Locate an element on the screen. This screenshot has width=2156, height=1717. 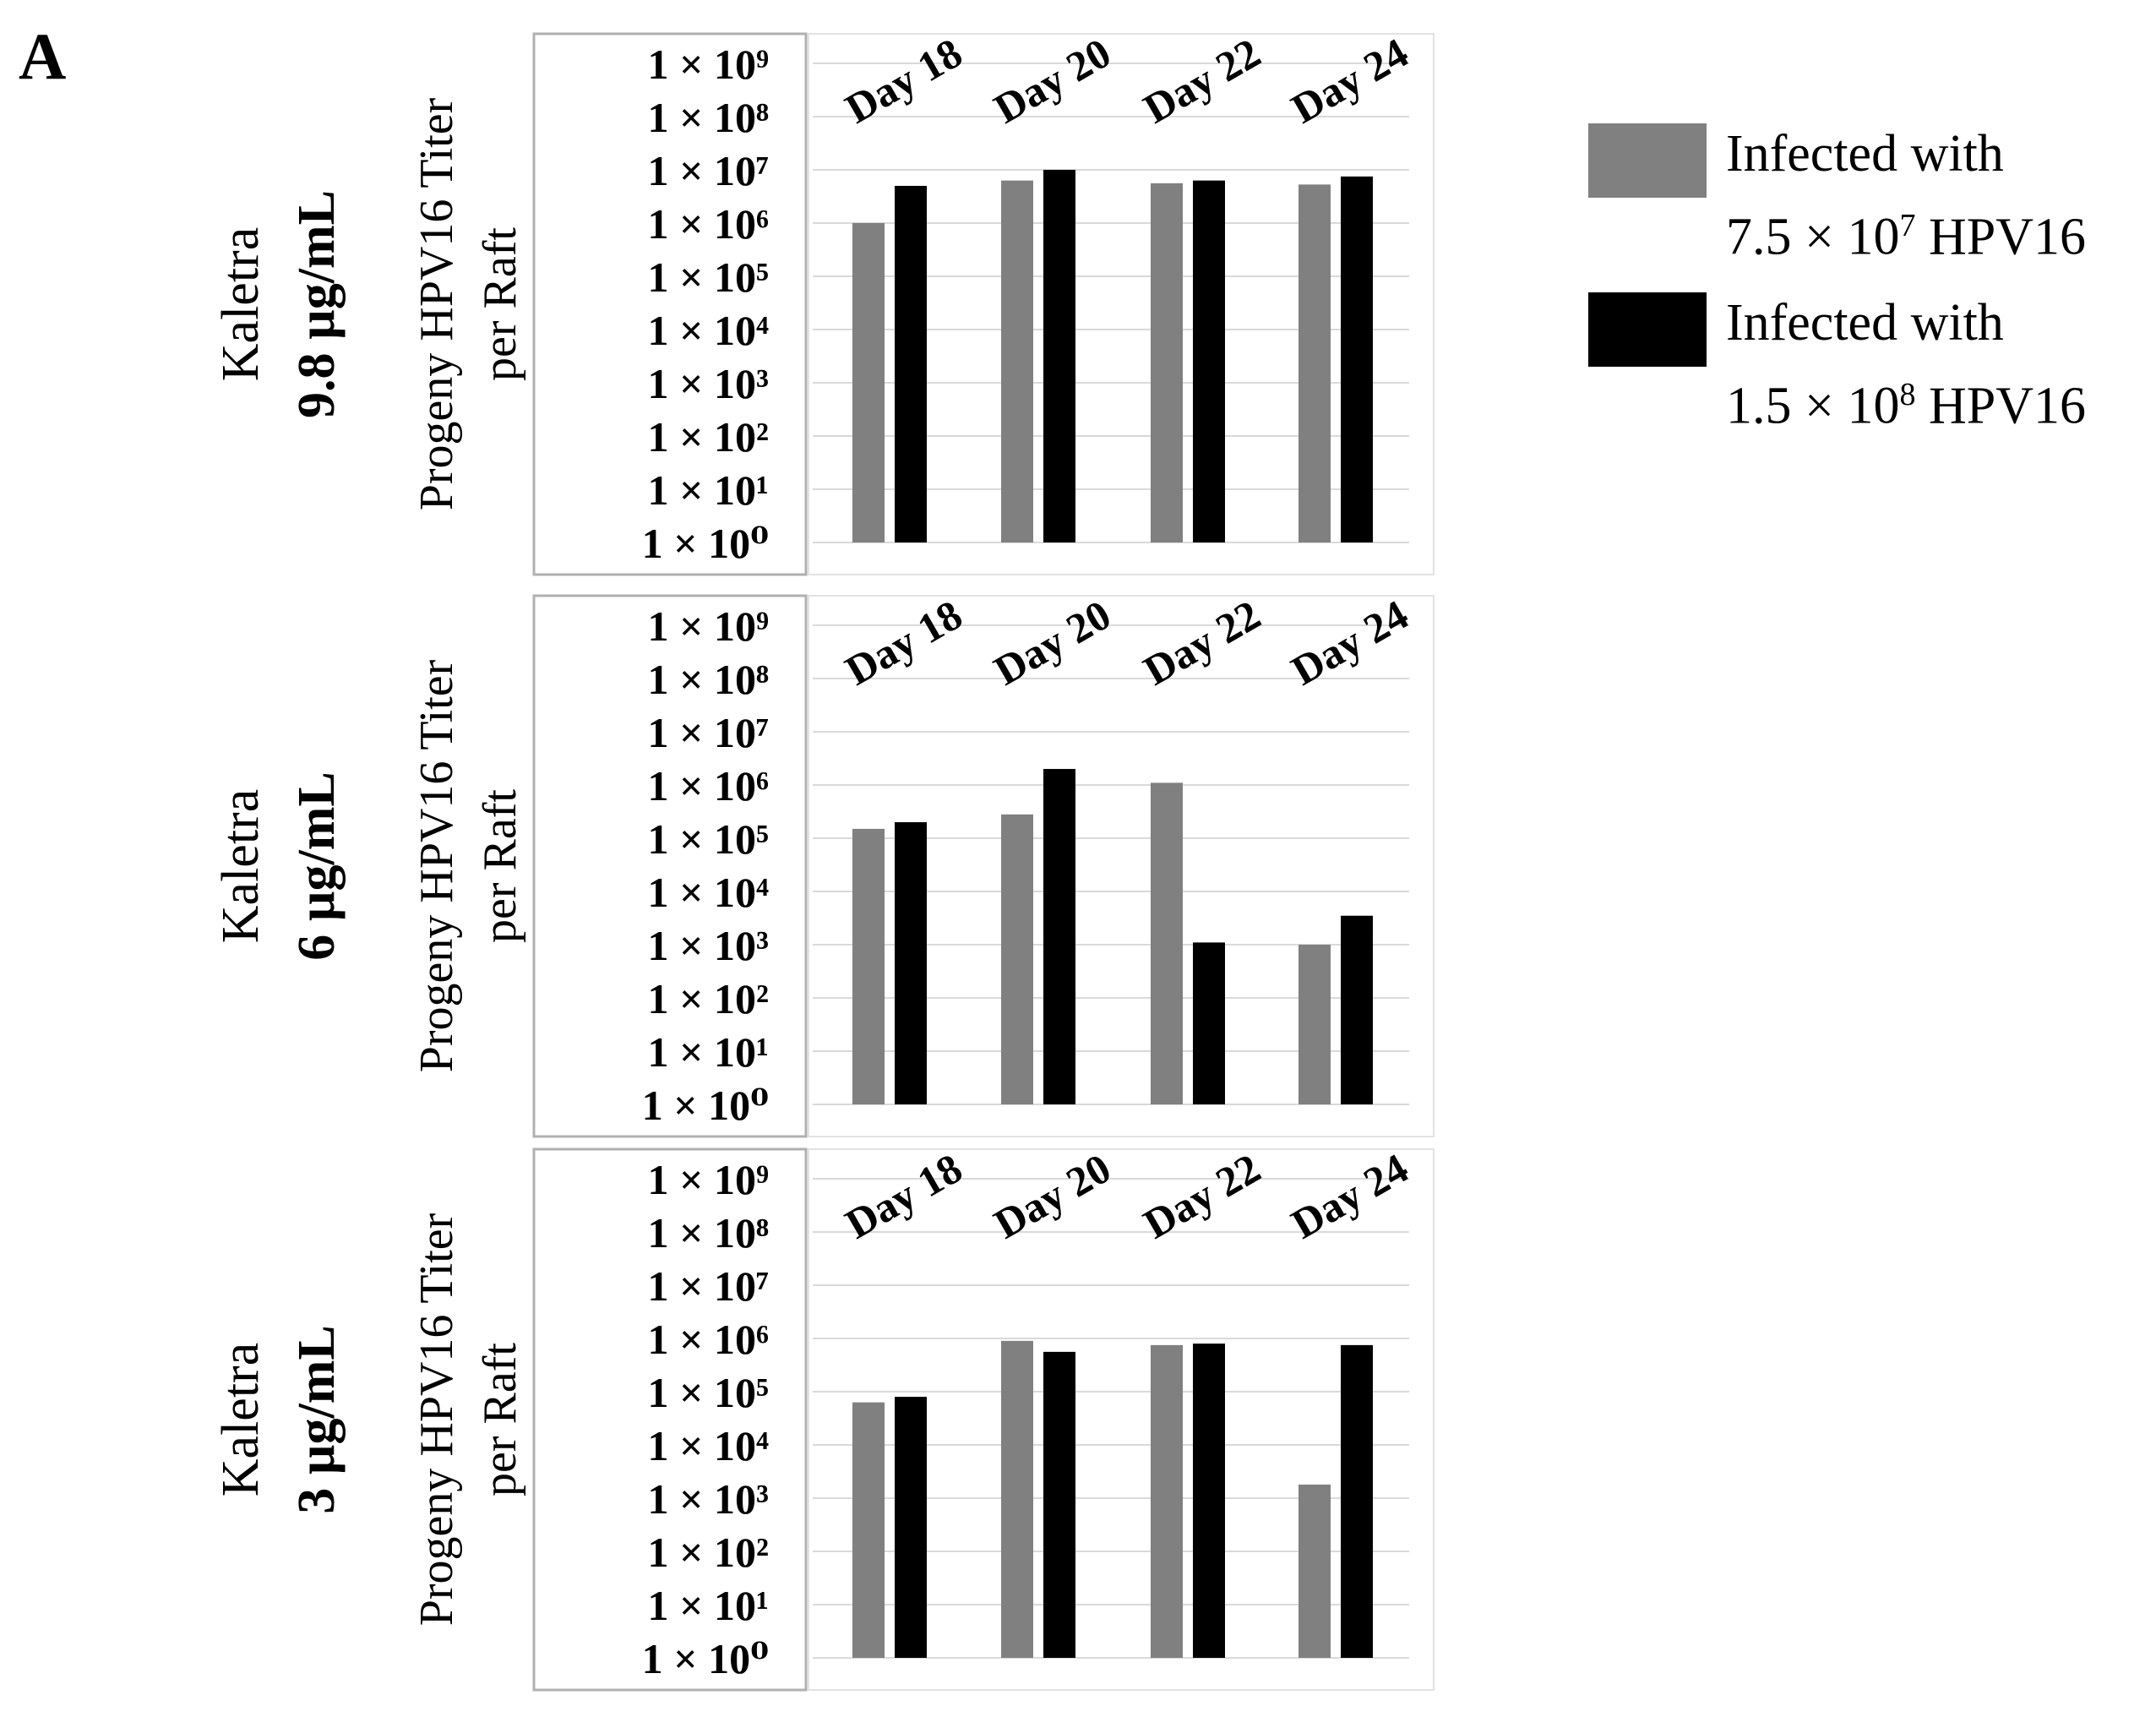
legend-swatch-gray is located at coordinates (1647, 160).